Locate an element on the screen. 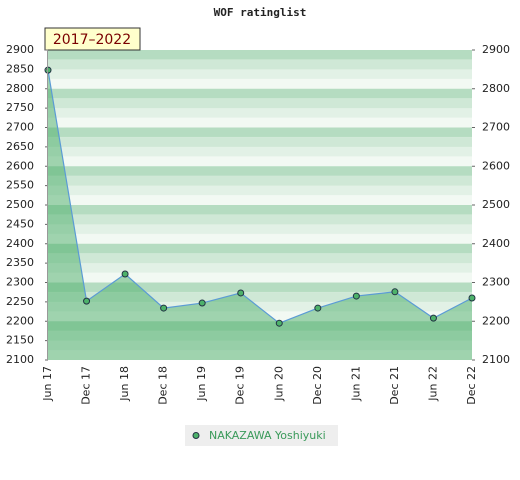 The width and height of the screenshot is (520, 480). x-tick-label: Dec 19 is located at coordinates (240, 385).